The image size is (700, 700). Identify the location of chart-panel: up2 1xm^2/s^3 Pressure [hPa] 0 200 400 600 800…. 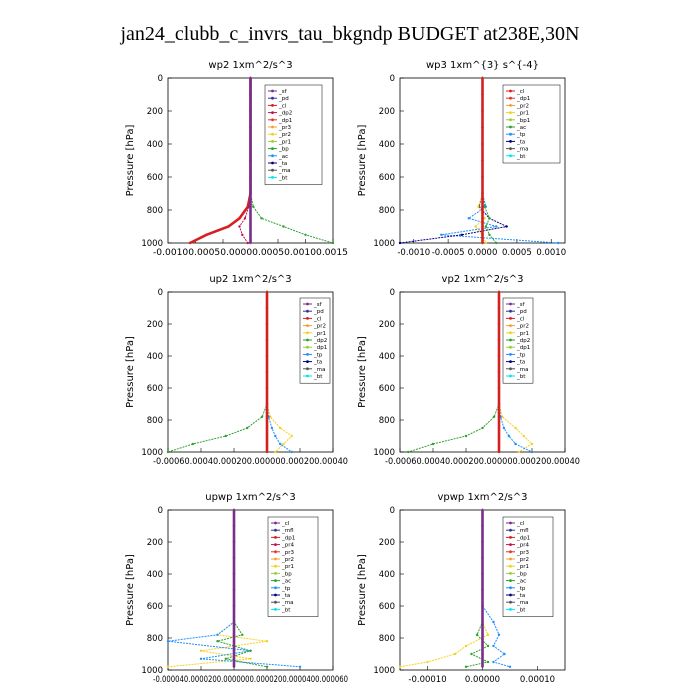
(236, 370).